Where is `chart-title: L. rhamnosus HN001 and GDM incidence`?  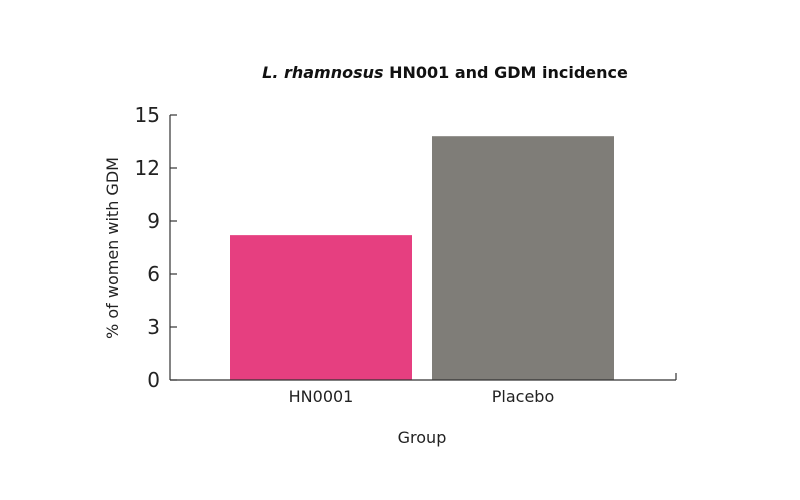 chart-title: L. rhamnosus HN001 and GDM incidence is located at coordinates (445, 72).